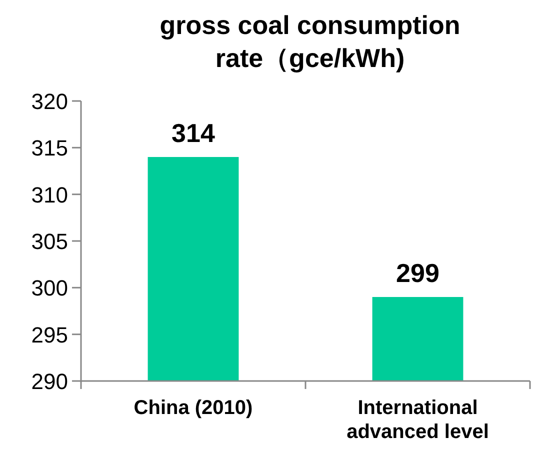 This screenshot has width=533, height=454. I want to click on xtick: International advanced level, so click(417, 420).